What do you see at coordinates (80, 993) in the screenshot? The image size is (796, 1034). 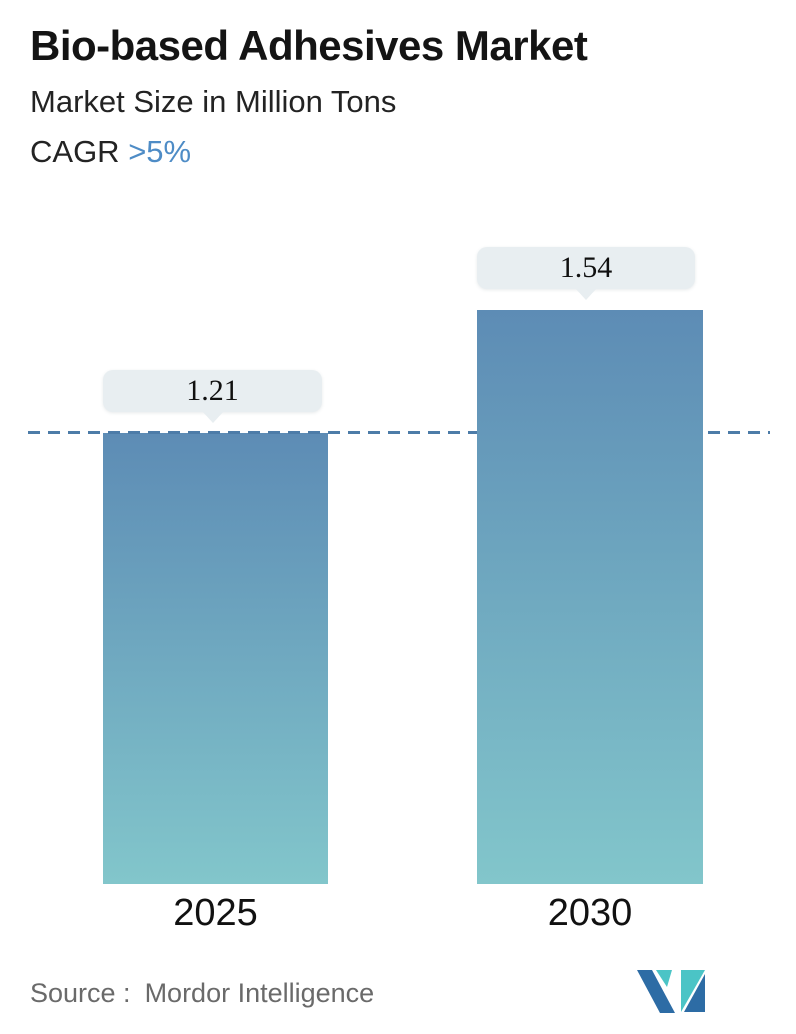 I see `source-label: Source :` at bounding box center [80, 993].